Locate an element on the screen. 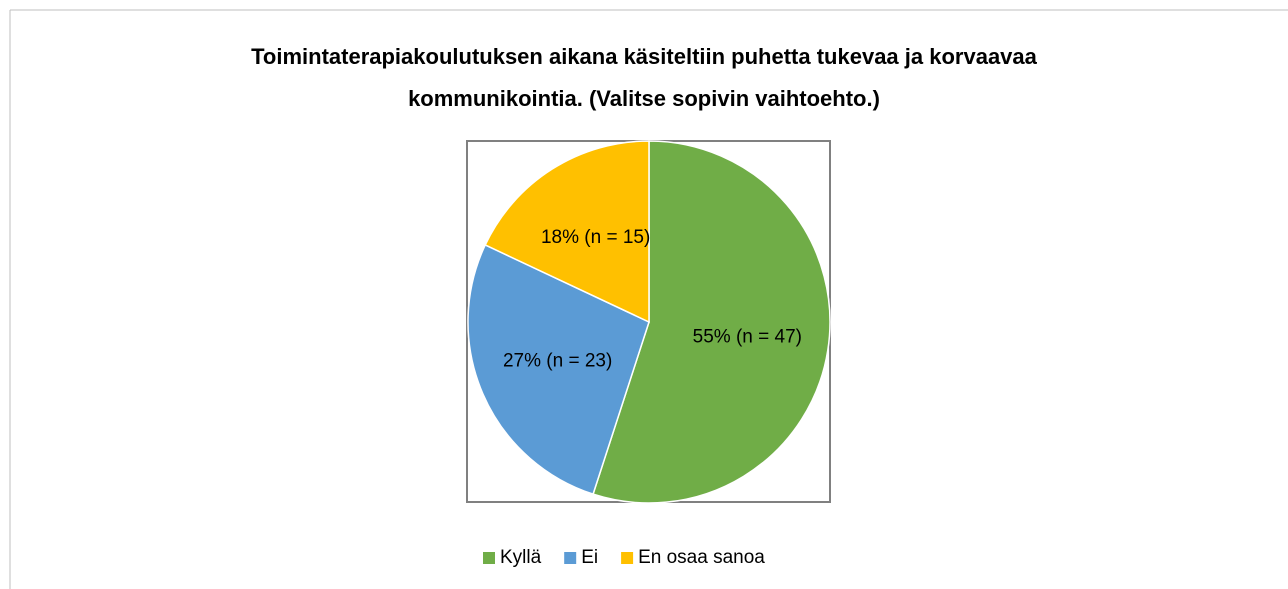  legend-label: En osaa sanoa is located at coordinates (701, 557).